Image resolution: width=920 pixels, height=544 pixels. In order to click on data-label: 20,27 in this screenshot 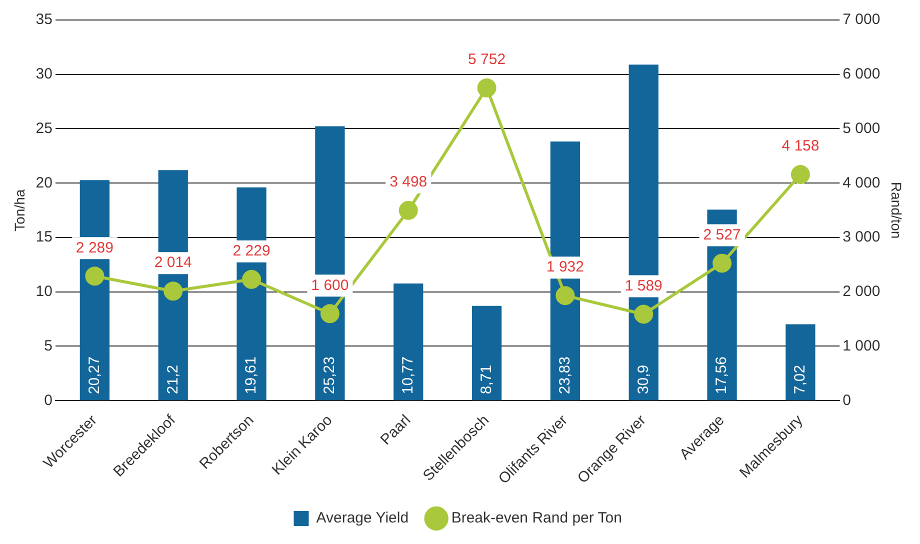, I will do `click(94, 375)`.